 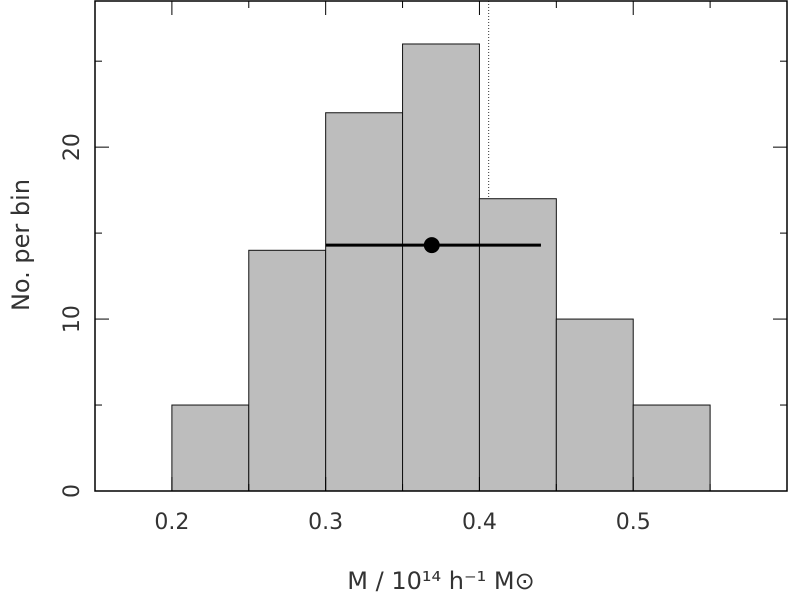 What do you see at coordinates (431, 245) in the screenshot?
I see `mean-marker` at bounding box center [431, 245].